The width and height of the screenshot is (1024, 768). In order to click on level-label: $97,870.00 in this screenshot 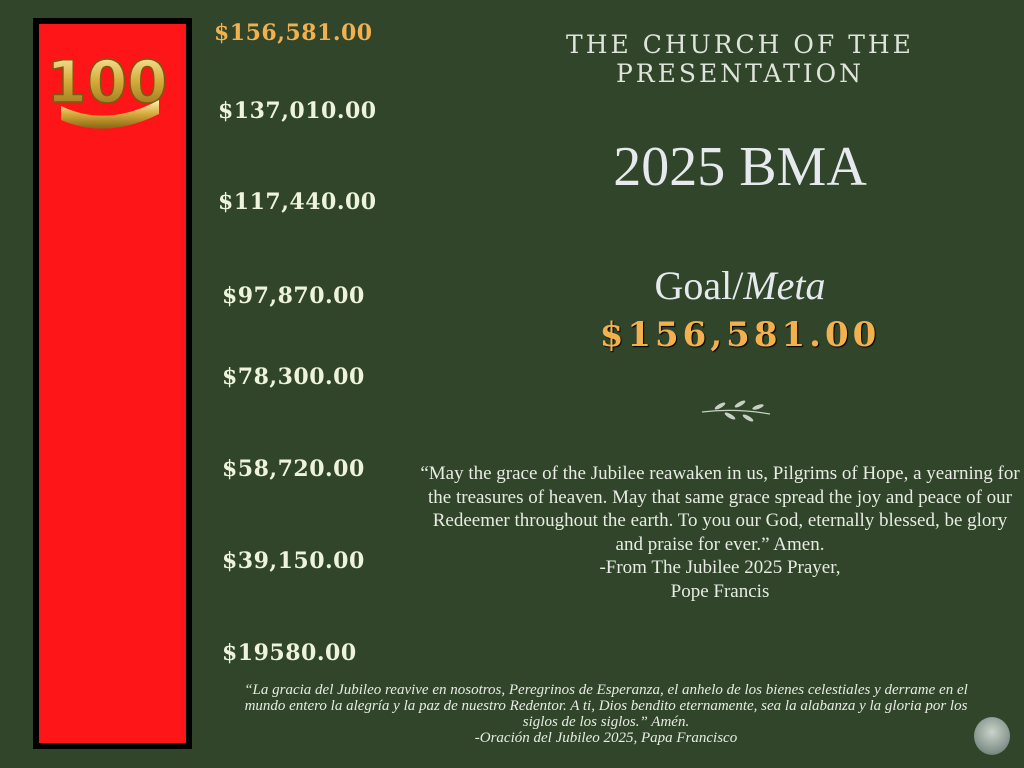, I will do `click(293, 296)`.